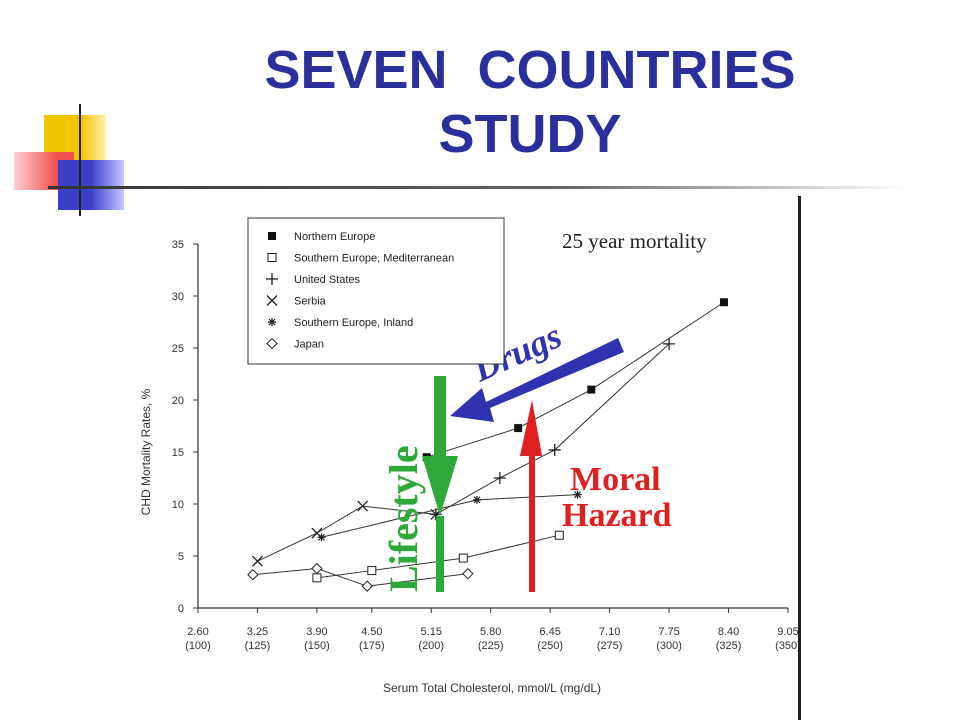  Describe the element at coordinates (549, 632) in the screenshot. I see `x-tick-label: 6.45` at that location.